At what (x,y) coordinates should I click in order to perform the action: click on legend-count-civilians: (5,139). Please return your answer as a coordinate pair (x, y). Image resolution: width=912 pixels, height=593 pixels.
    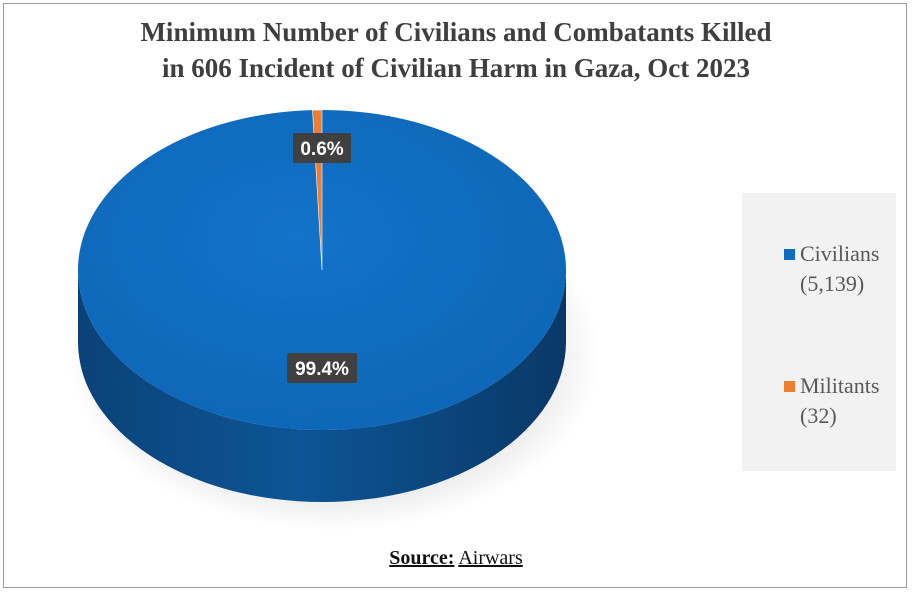
    Looking at the image, I should click on (832, 283).